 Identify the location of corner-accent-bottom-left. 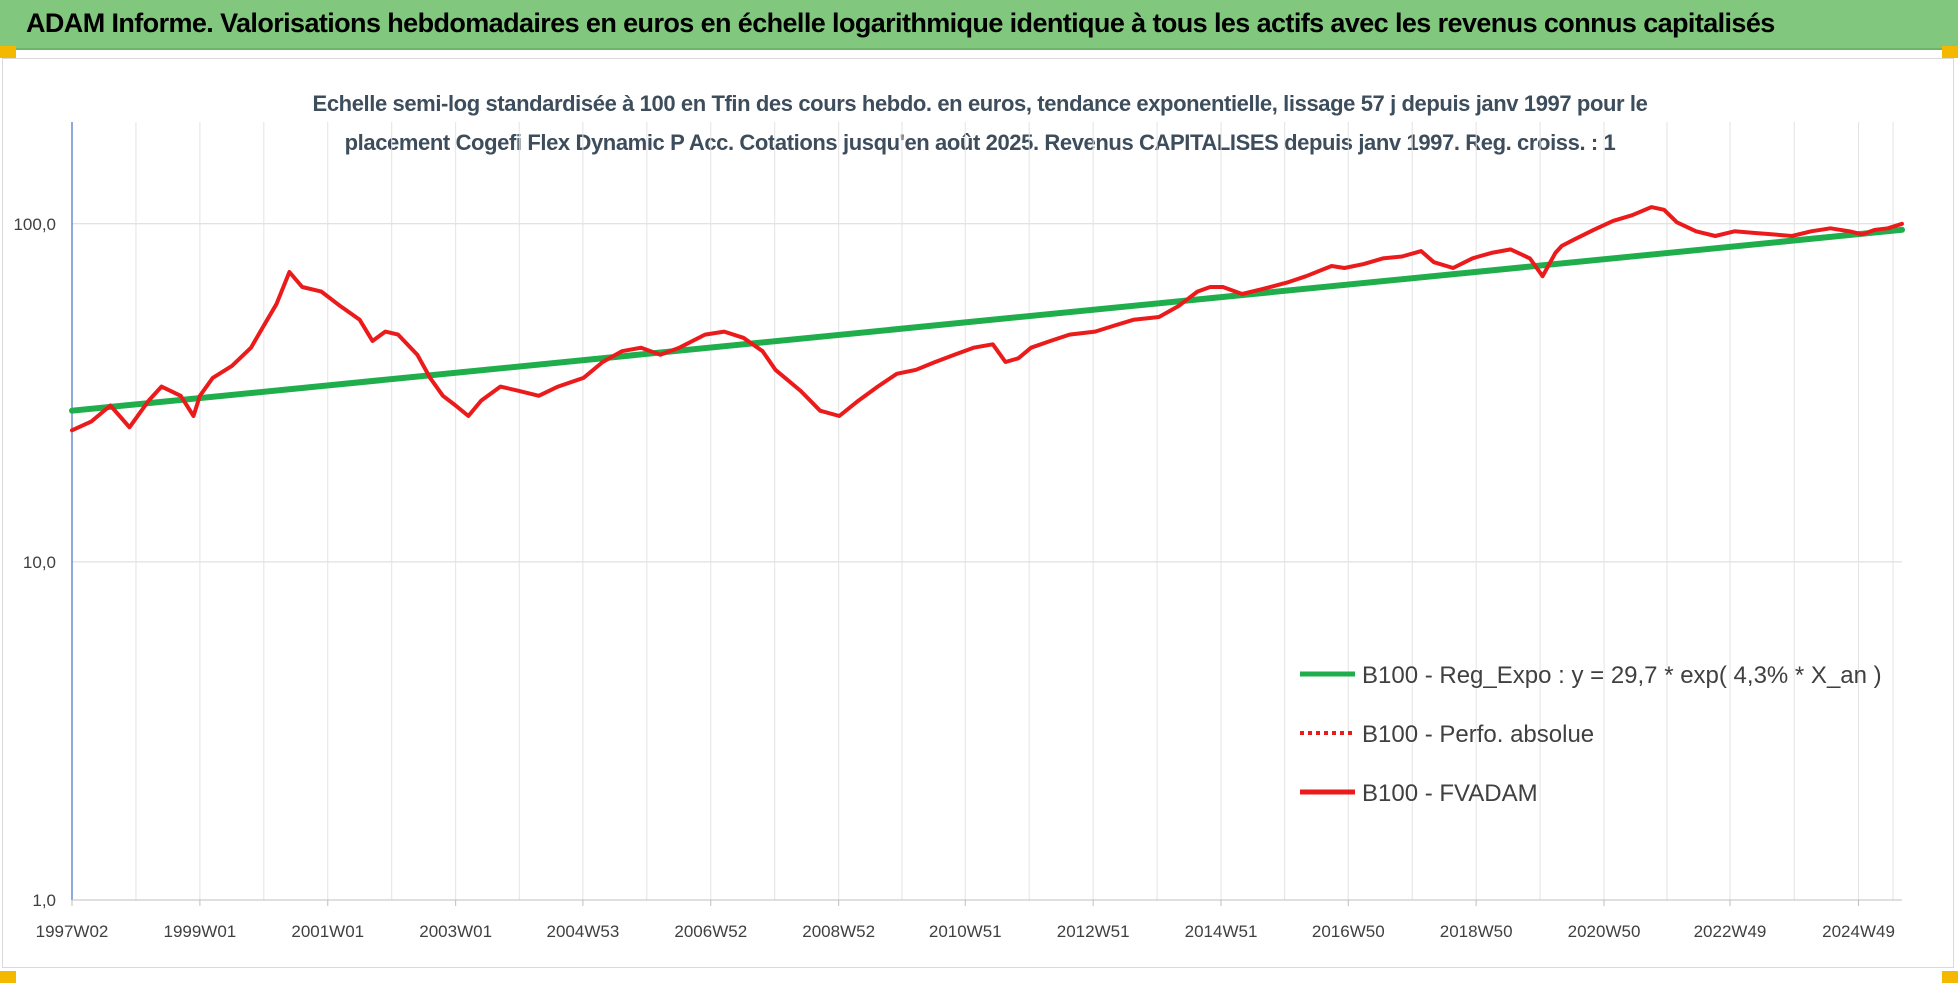
(8, 977).